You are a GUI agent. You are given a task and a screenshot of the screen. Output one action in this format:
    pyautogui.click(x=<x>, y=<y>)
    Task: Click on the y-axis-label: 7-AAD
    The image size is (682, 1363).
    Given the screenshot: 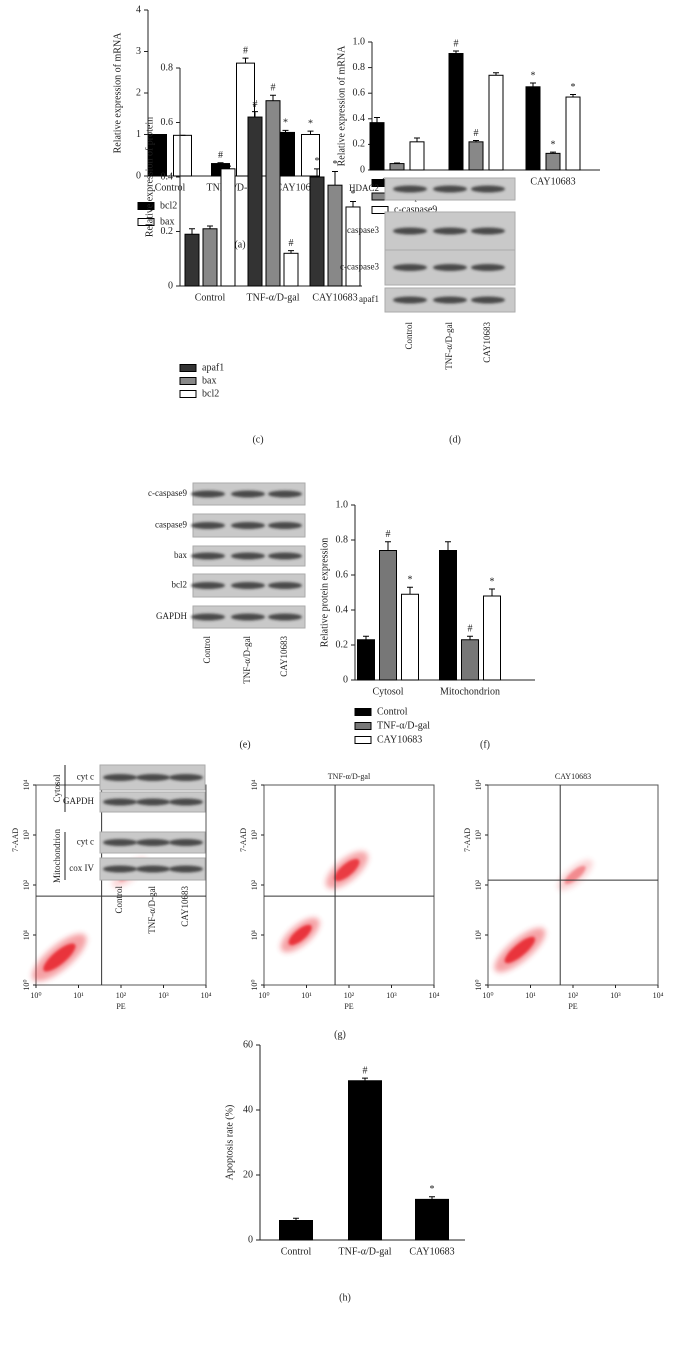 What is the action you would take?
    pyautogui.click(x=243, y=840)
    